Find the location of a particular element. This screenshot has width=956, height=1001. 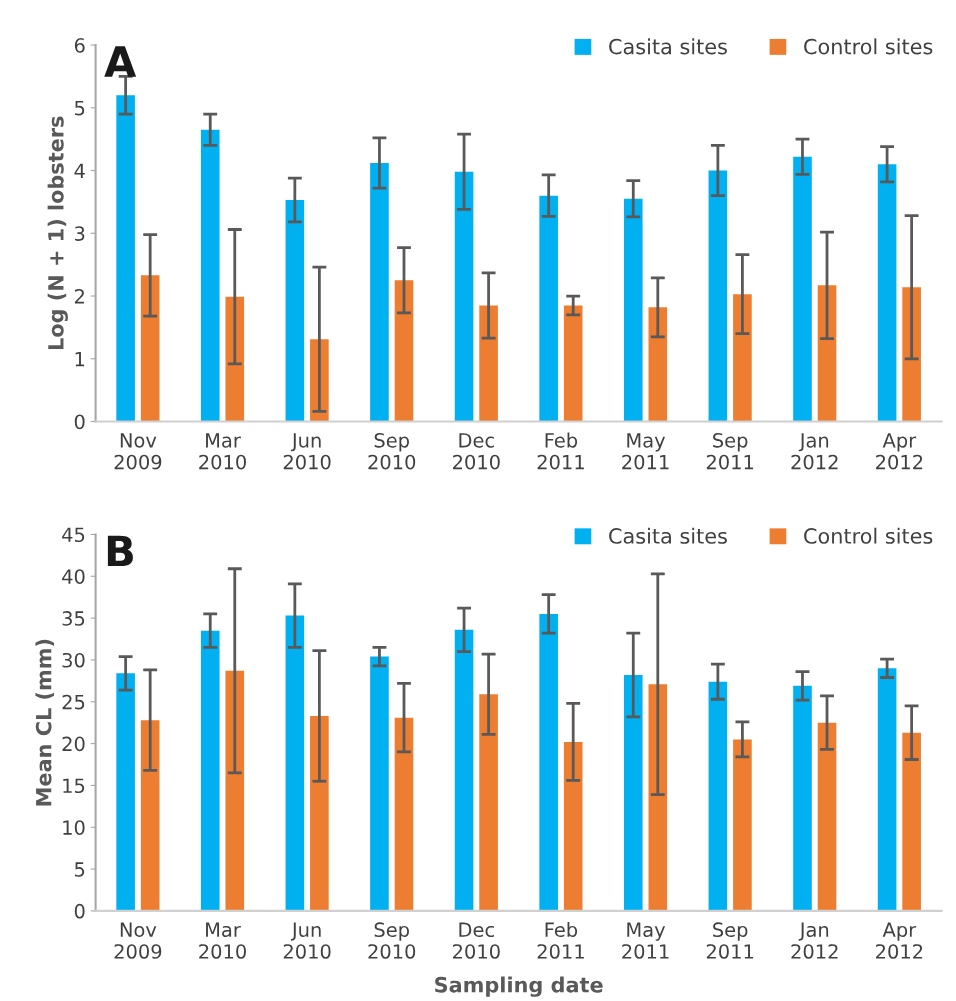

x-axis-title: Sampling date is located at coordinates (519, 986).